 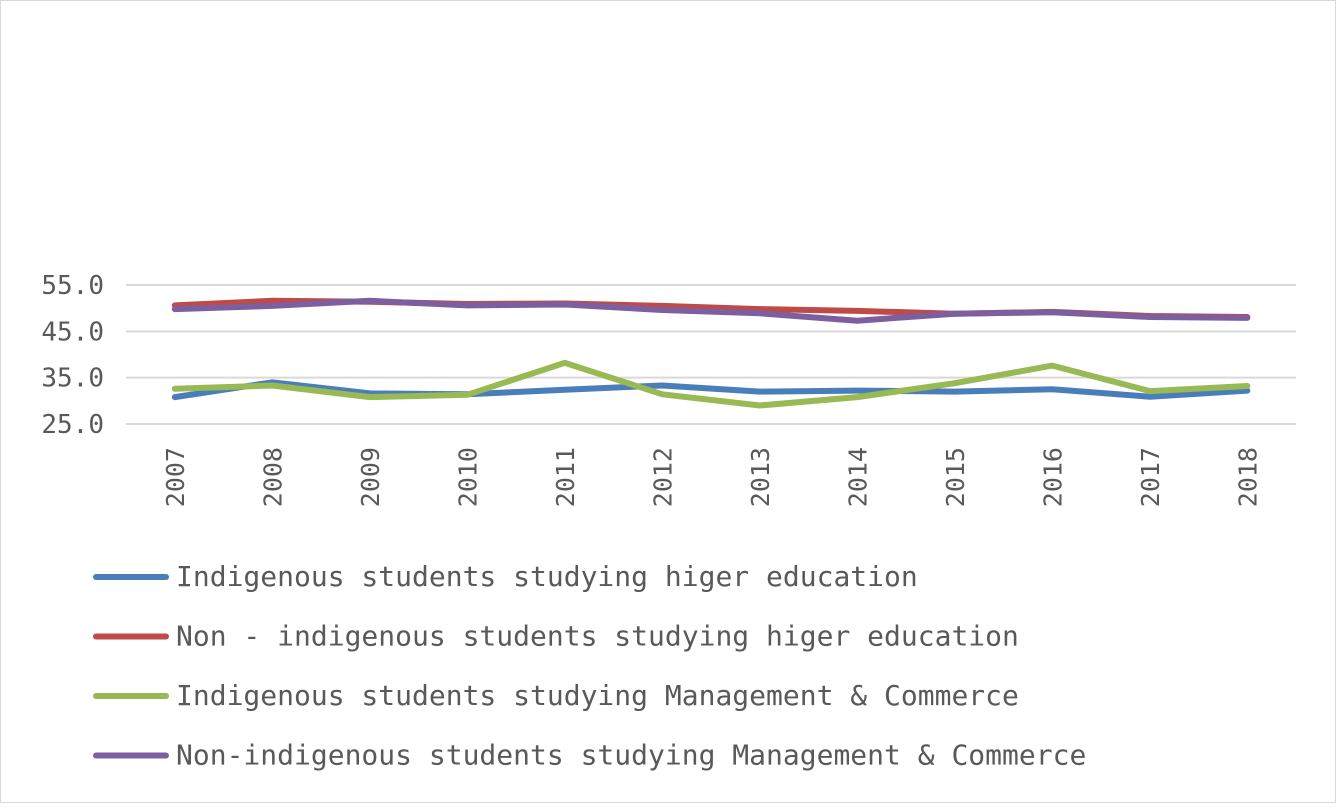 I want to click on x-tick-label: 2008, so click(x=272, y=477).